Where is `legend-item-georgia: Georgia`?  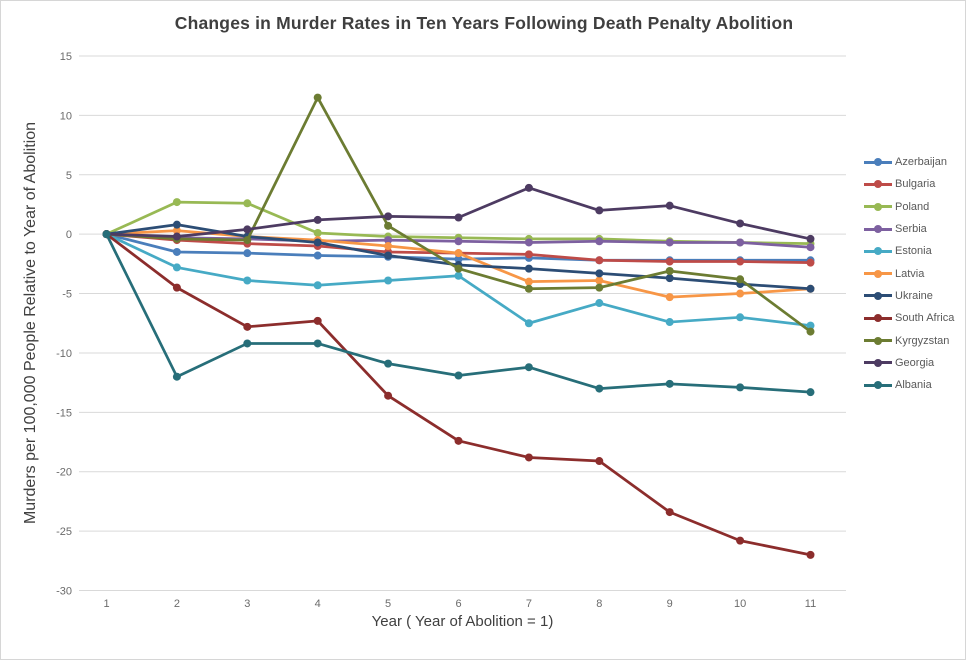
legend-item-georgia: Georgia is located at coordinates (909, 363).